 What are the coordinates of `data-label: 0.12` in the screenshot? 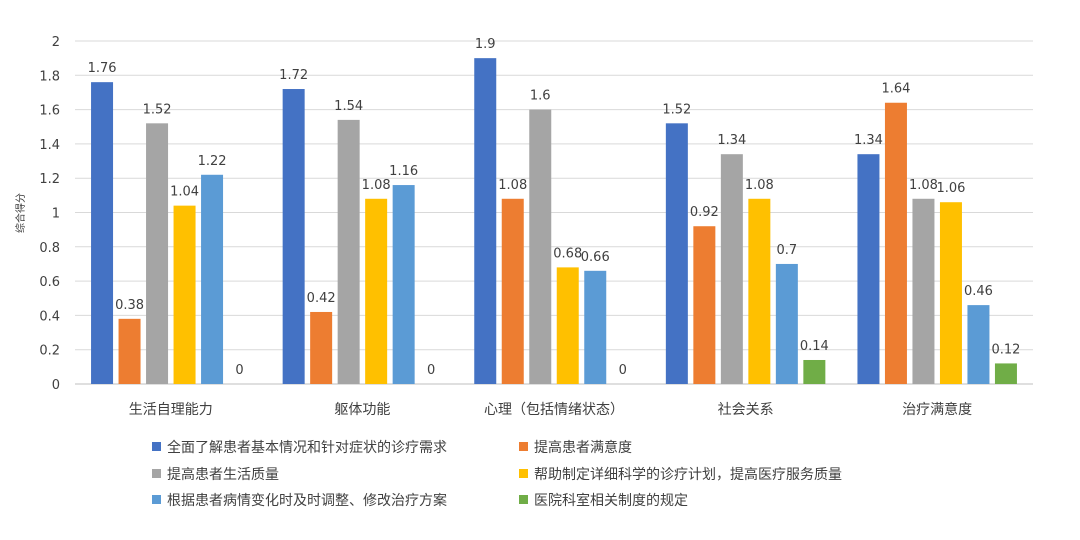 It's located at (1005, 349).